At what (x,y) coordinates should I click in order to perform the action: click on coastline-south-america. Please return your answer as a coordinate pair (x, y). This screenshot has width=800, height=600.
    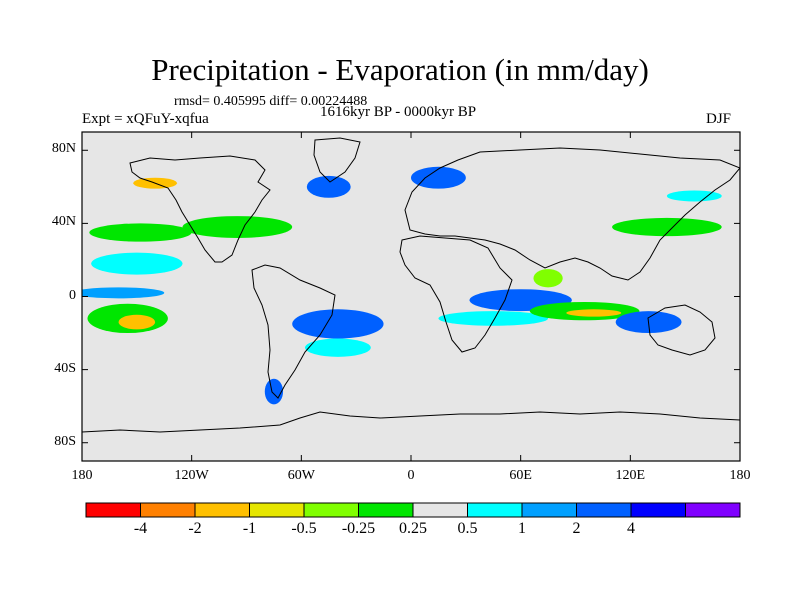
    Looking at the image, I should click on (293, 331).